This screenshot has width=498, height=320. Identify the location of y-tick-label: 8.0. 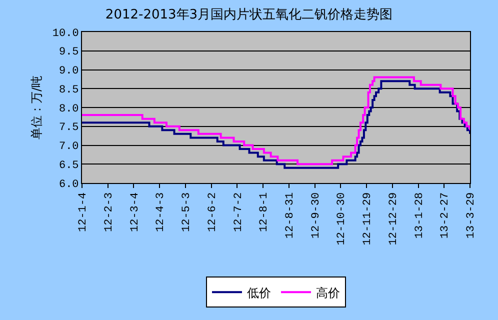
(68, 109).